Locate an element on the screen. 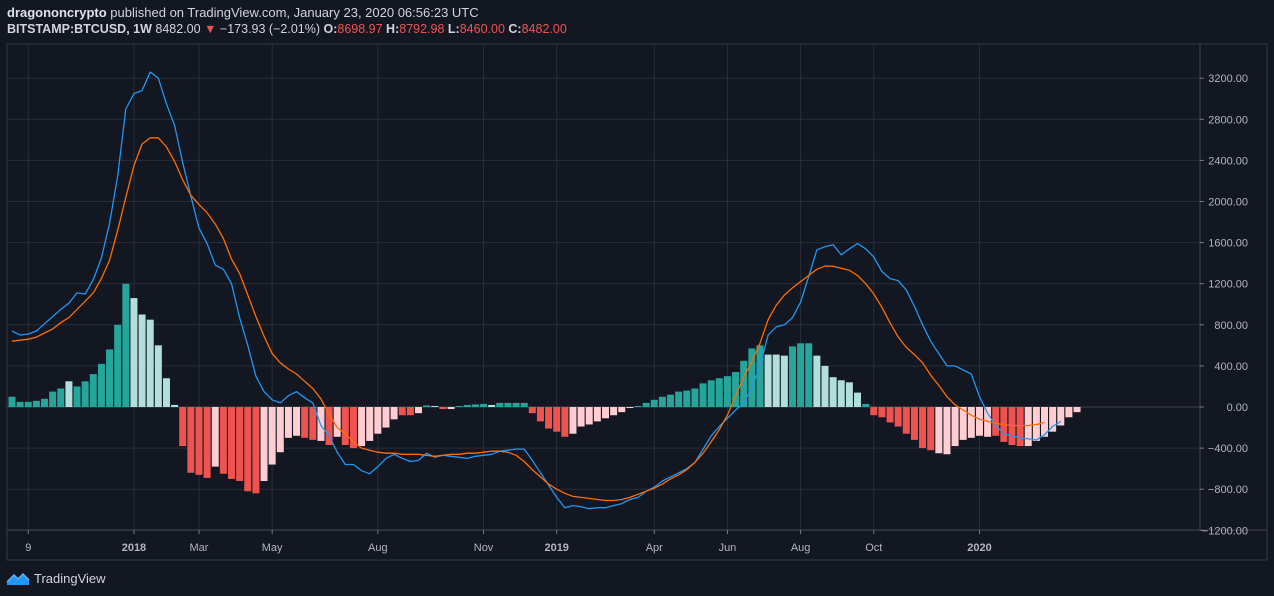 The height and width of the screenshot is (596, 1274). y-tick-label: 400.00 is located at coordinates (1231, 367).